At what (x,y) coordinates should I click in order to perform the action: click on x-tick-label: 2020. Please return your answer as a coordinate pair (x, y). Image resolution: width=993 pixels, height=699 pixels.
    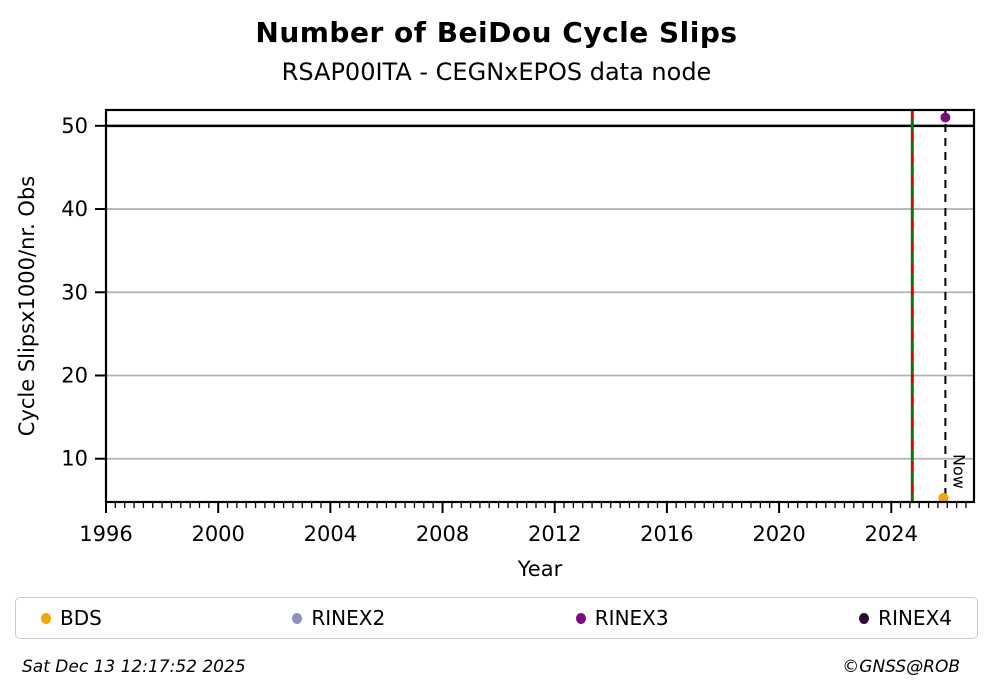
    Looking at the image, I should click on (778, 534).